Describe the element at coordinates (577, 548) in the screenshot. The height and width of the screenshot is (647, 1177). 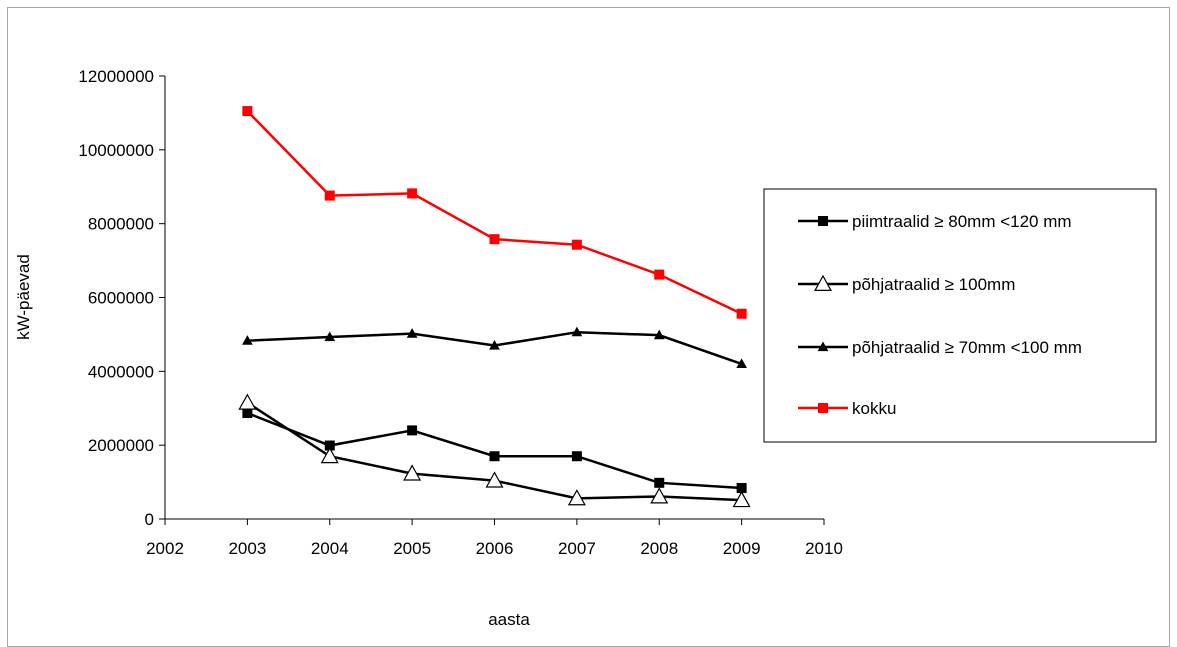
I see `x-tick-label: 2007` at that location.